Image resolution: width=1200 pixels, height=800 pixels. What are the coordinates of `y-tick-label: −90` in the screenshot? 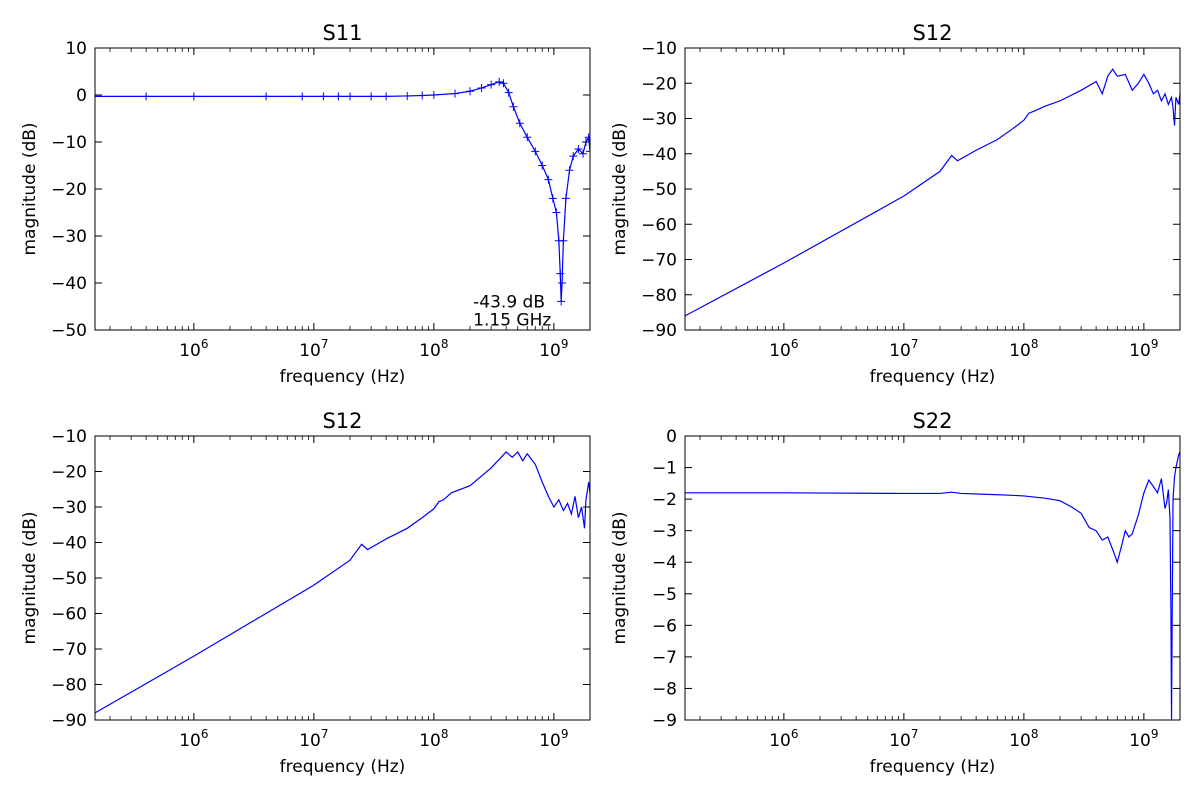 It's located at (69, 721).